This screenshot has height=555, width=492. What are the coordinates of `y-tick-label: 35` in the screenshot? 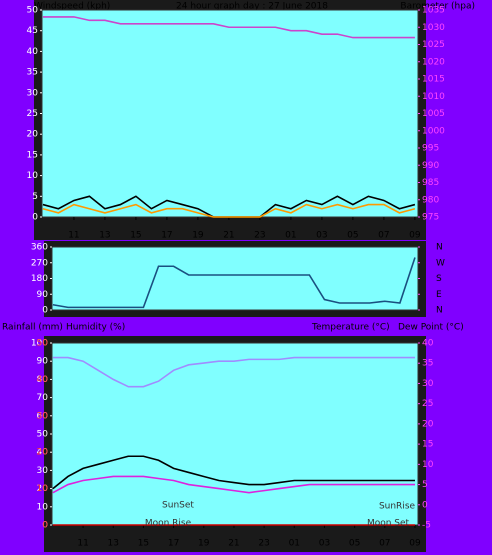 It's located at (32, 73).